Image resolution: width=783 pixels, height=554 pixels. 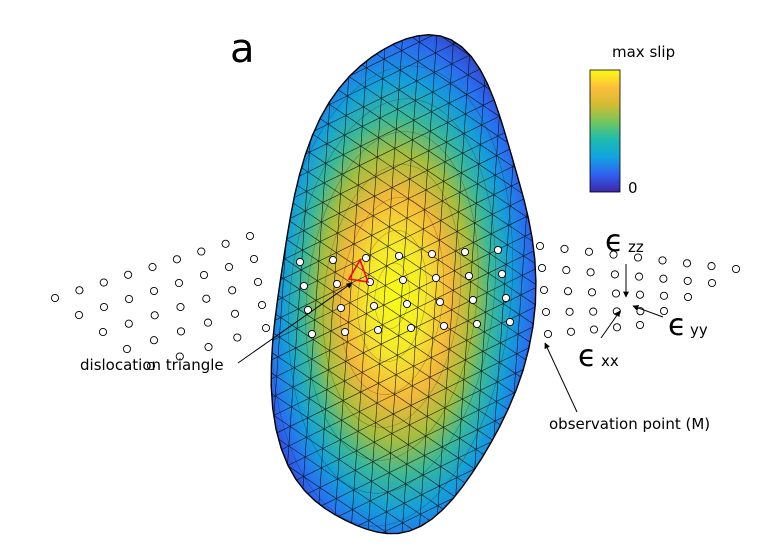 I want to click on dislocation-arrow, so click(x=295, y=323).